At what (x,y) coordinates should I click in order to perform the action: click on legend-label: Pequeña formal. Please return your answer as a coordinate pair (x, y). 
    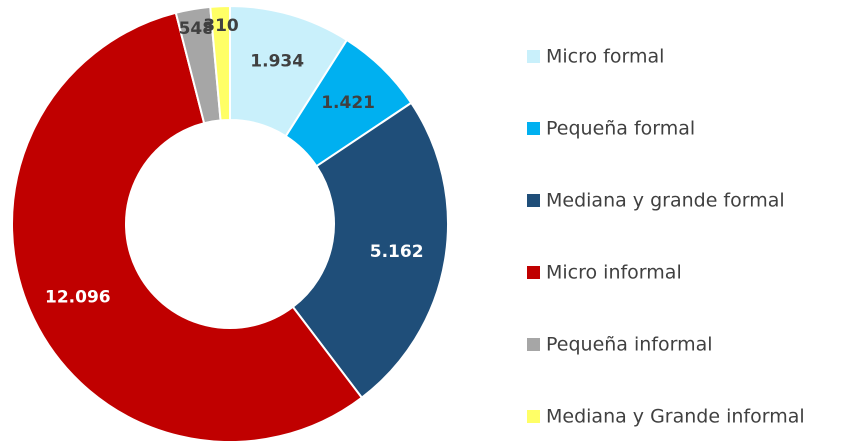
    Looking at the image, I should click on (620, 129).